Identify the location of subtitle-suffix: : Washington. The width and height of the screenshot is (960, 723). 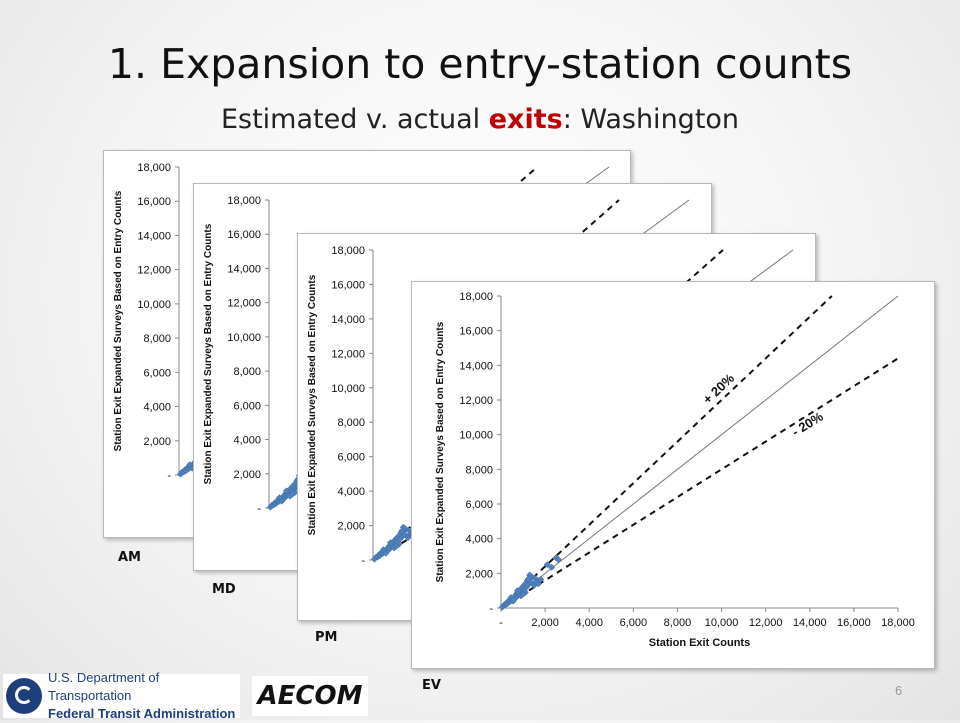
(651, 119).